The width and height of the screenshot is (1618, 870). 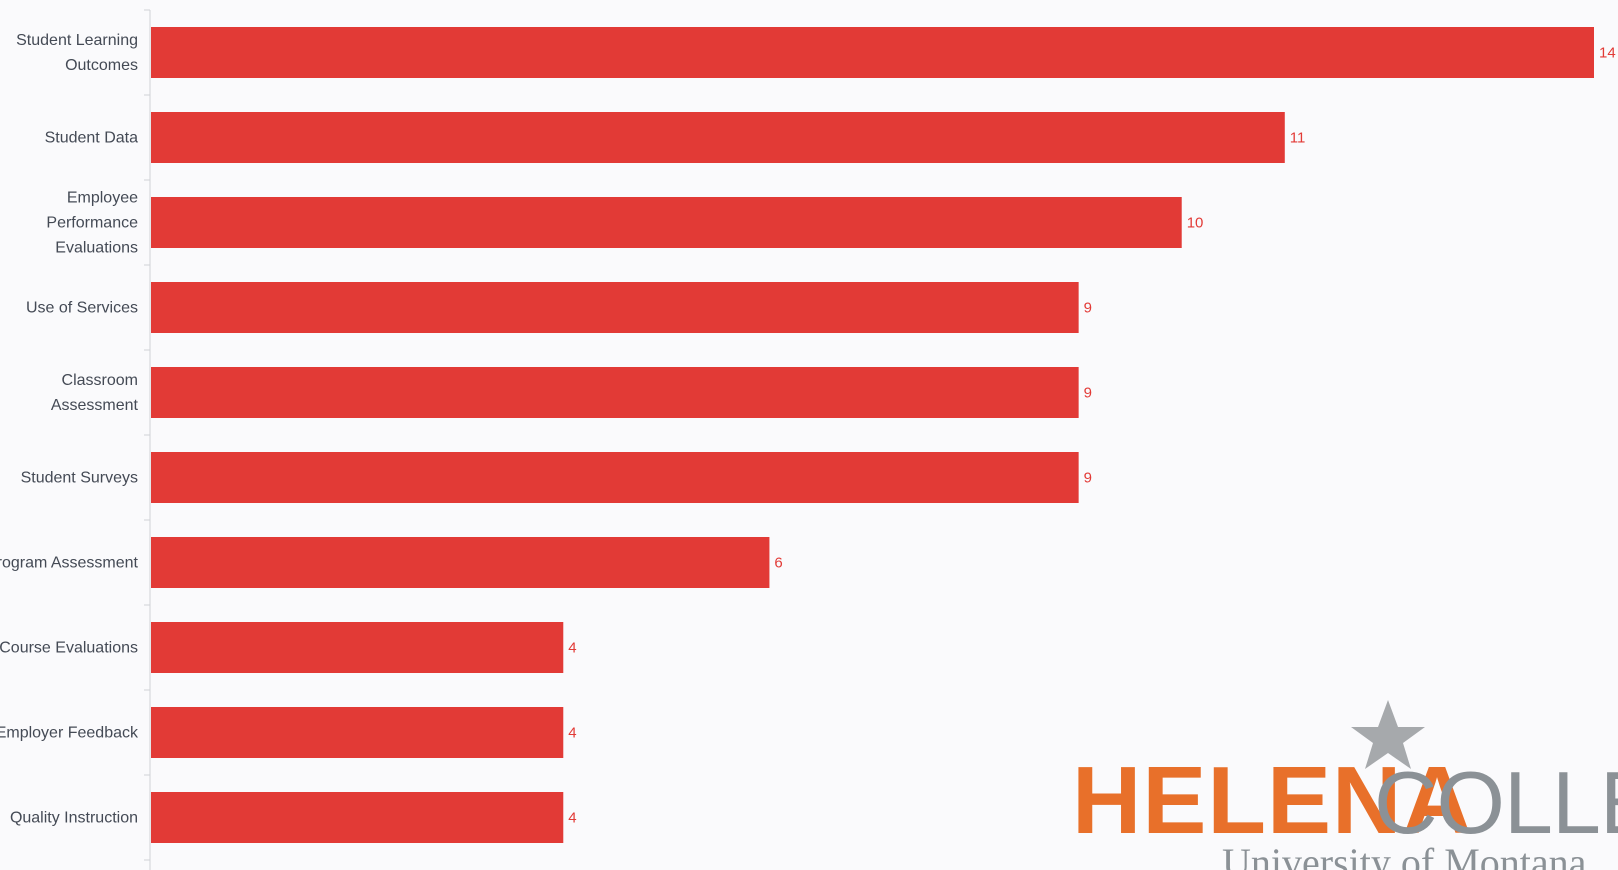 What do you see at coordinates (95, 405) in the screenshot?
I see `category-label-line: Assessment` at bounding box center [95, 405].